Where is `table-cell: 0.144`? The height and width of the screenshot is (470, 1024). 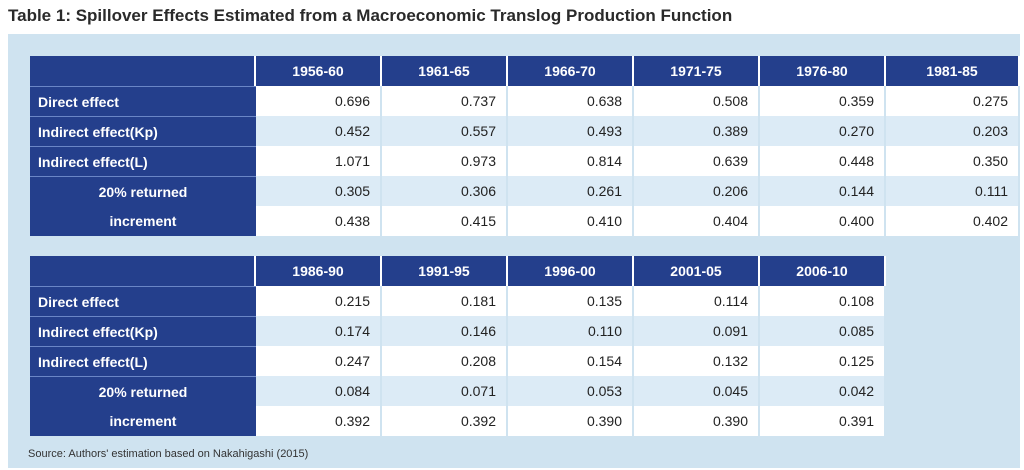 table-cell: 0.144 is located at coordinates (823, 191).